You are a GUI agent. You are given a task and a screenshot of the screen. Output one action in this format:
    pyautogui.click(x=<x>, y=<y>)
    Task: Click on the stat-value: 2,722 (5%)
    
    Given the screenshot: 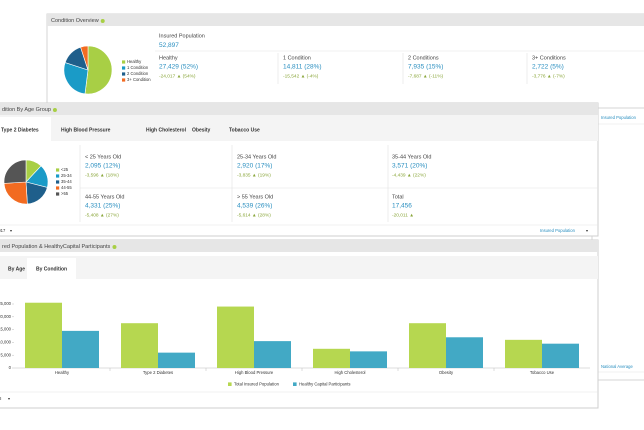 What is the action you would take?
    pyautogui.click(x=548, y=67)
    